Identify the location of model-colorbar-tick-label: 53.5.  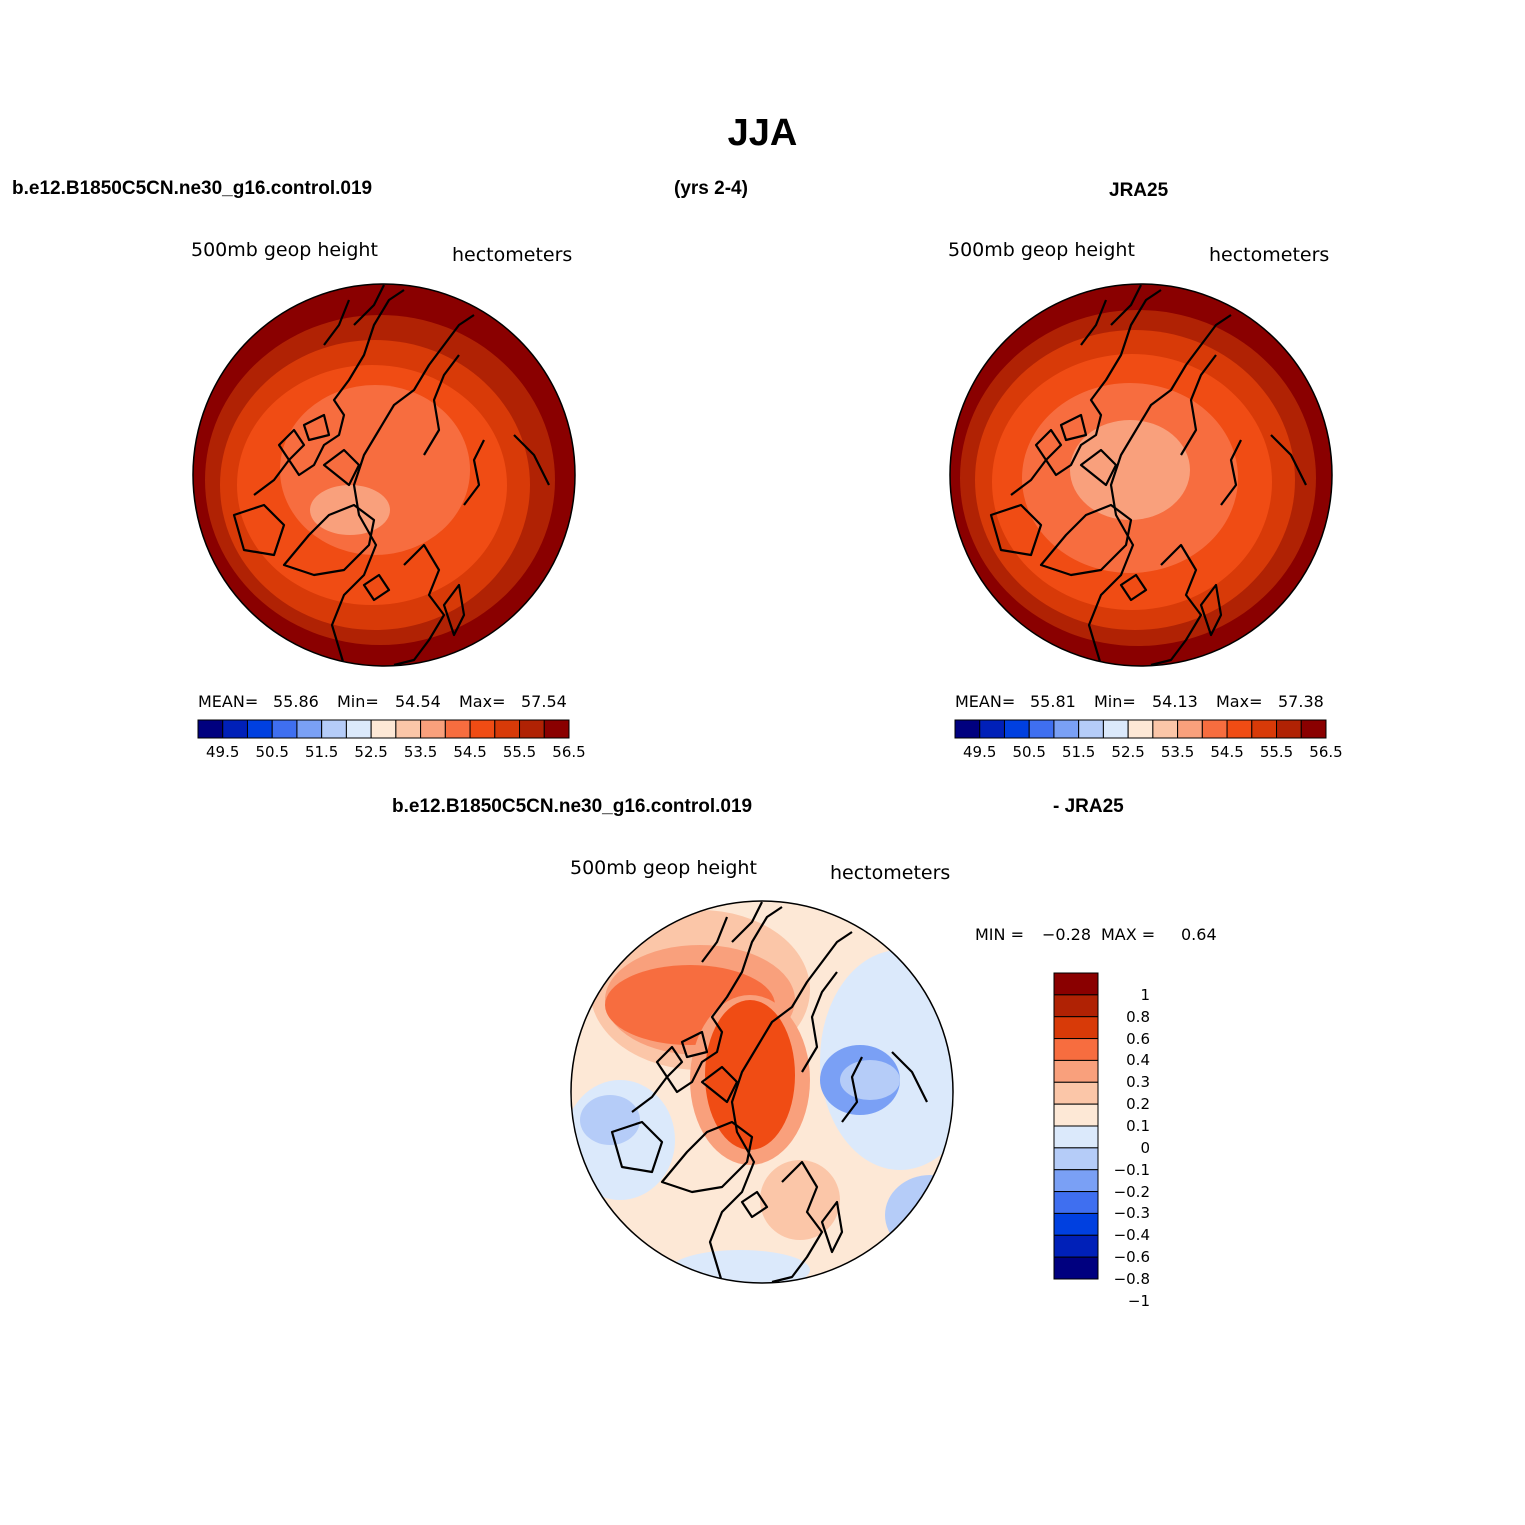
(420, 752).